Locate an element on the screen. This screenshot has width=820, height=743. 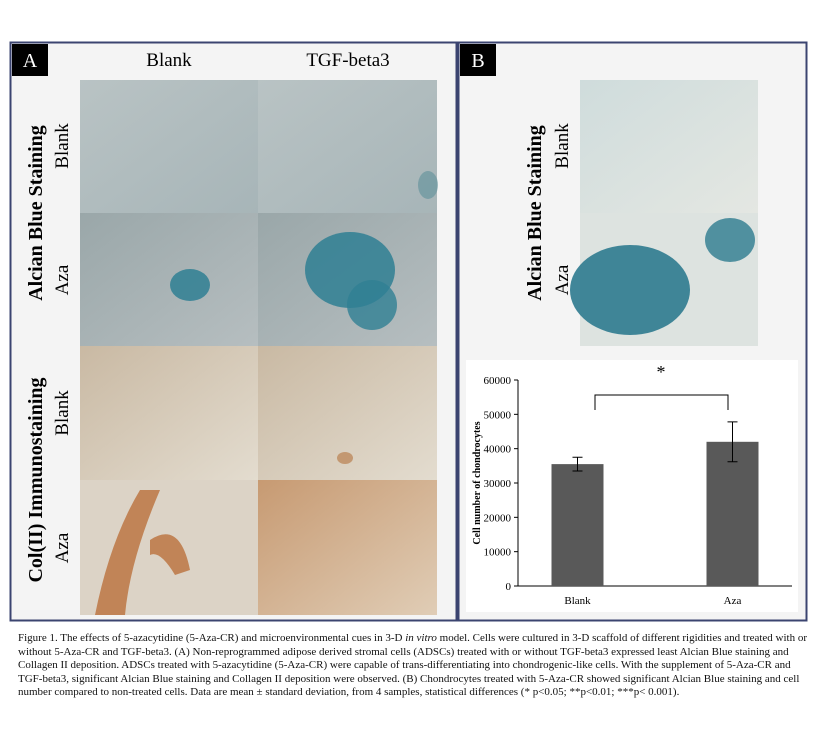
y-tick-label: 40000 is located at coordinates (498, 450).